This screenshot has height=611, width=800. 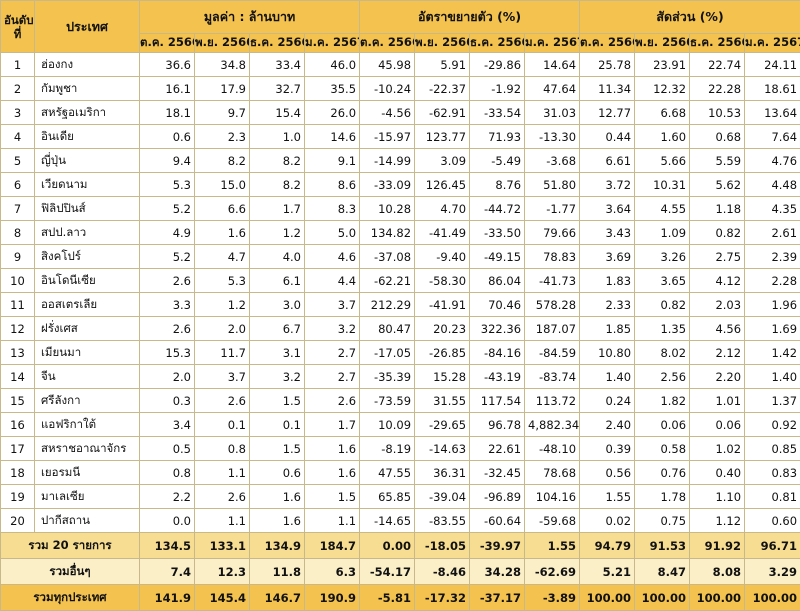 I want to click on value-cell: 5.2, so click(x=167, y=209).